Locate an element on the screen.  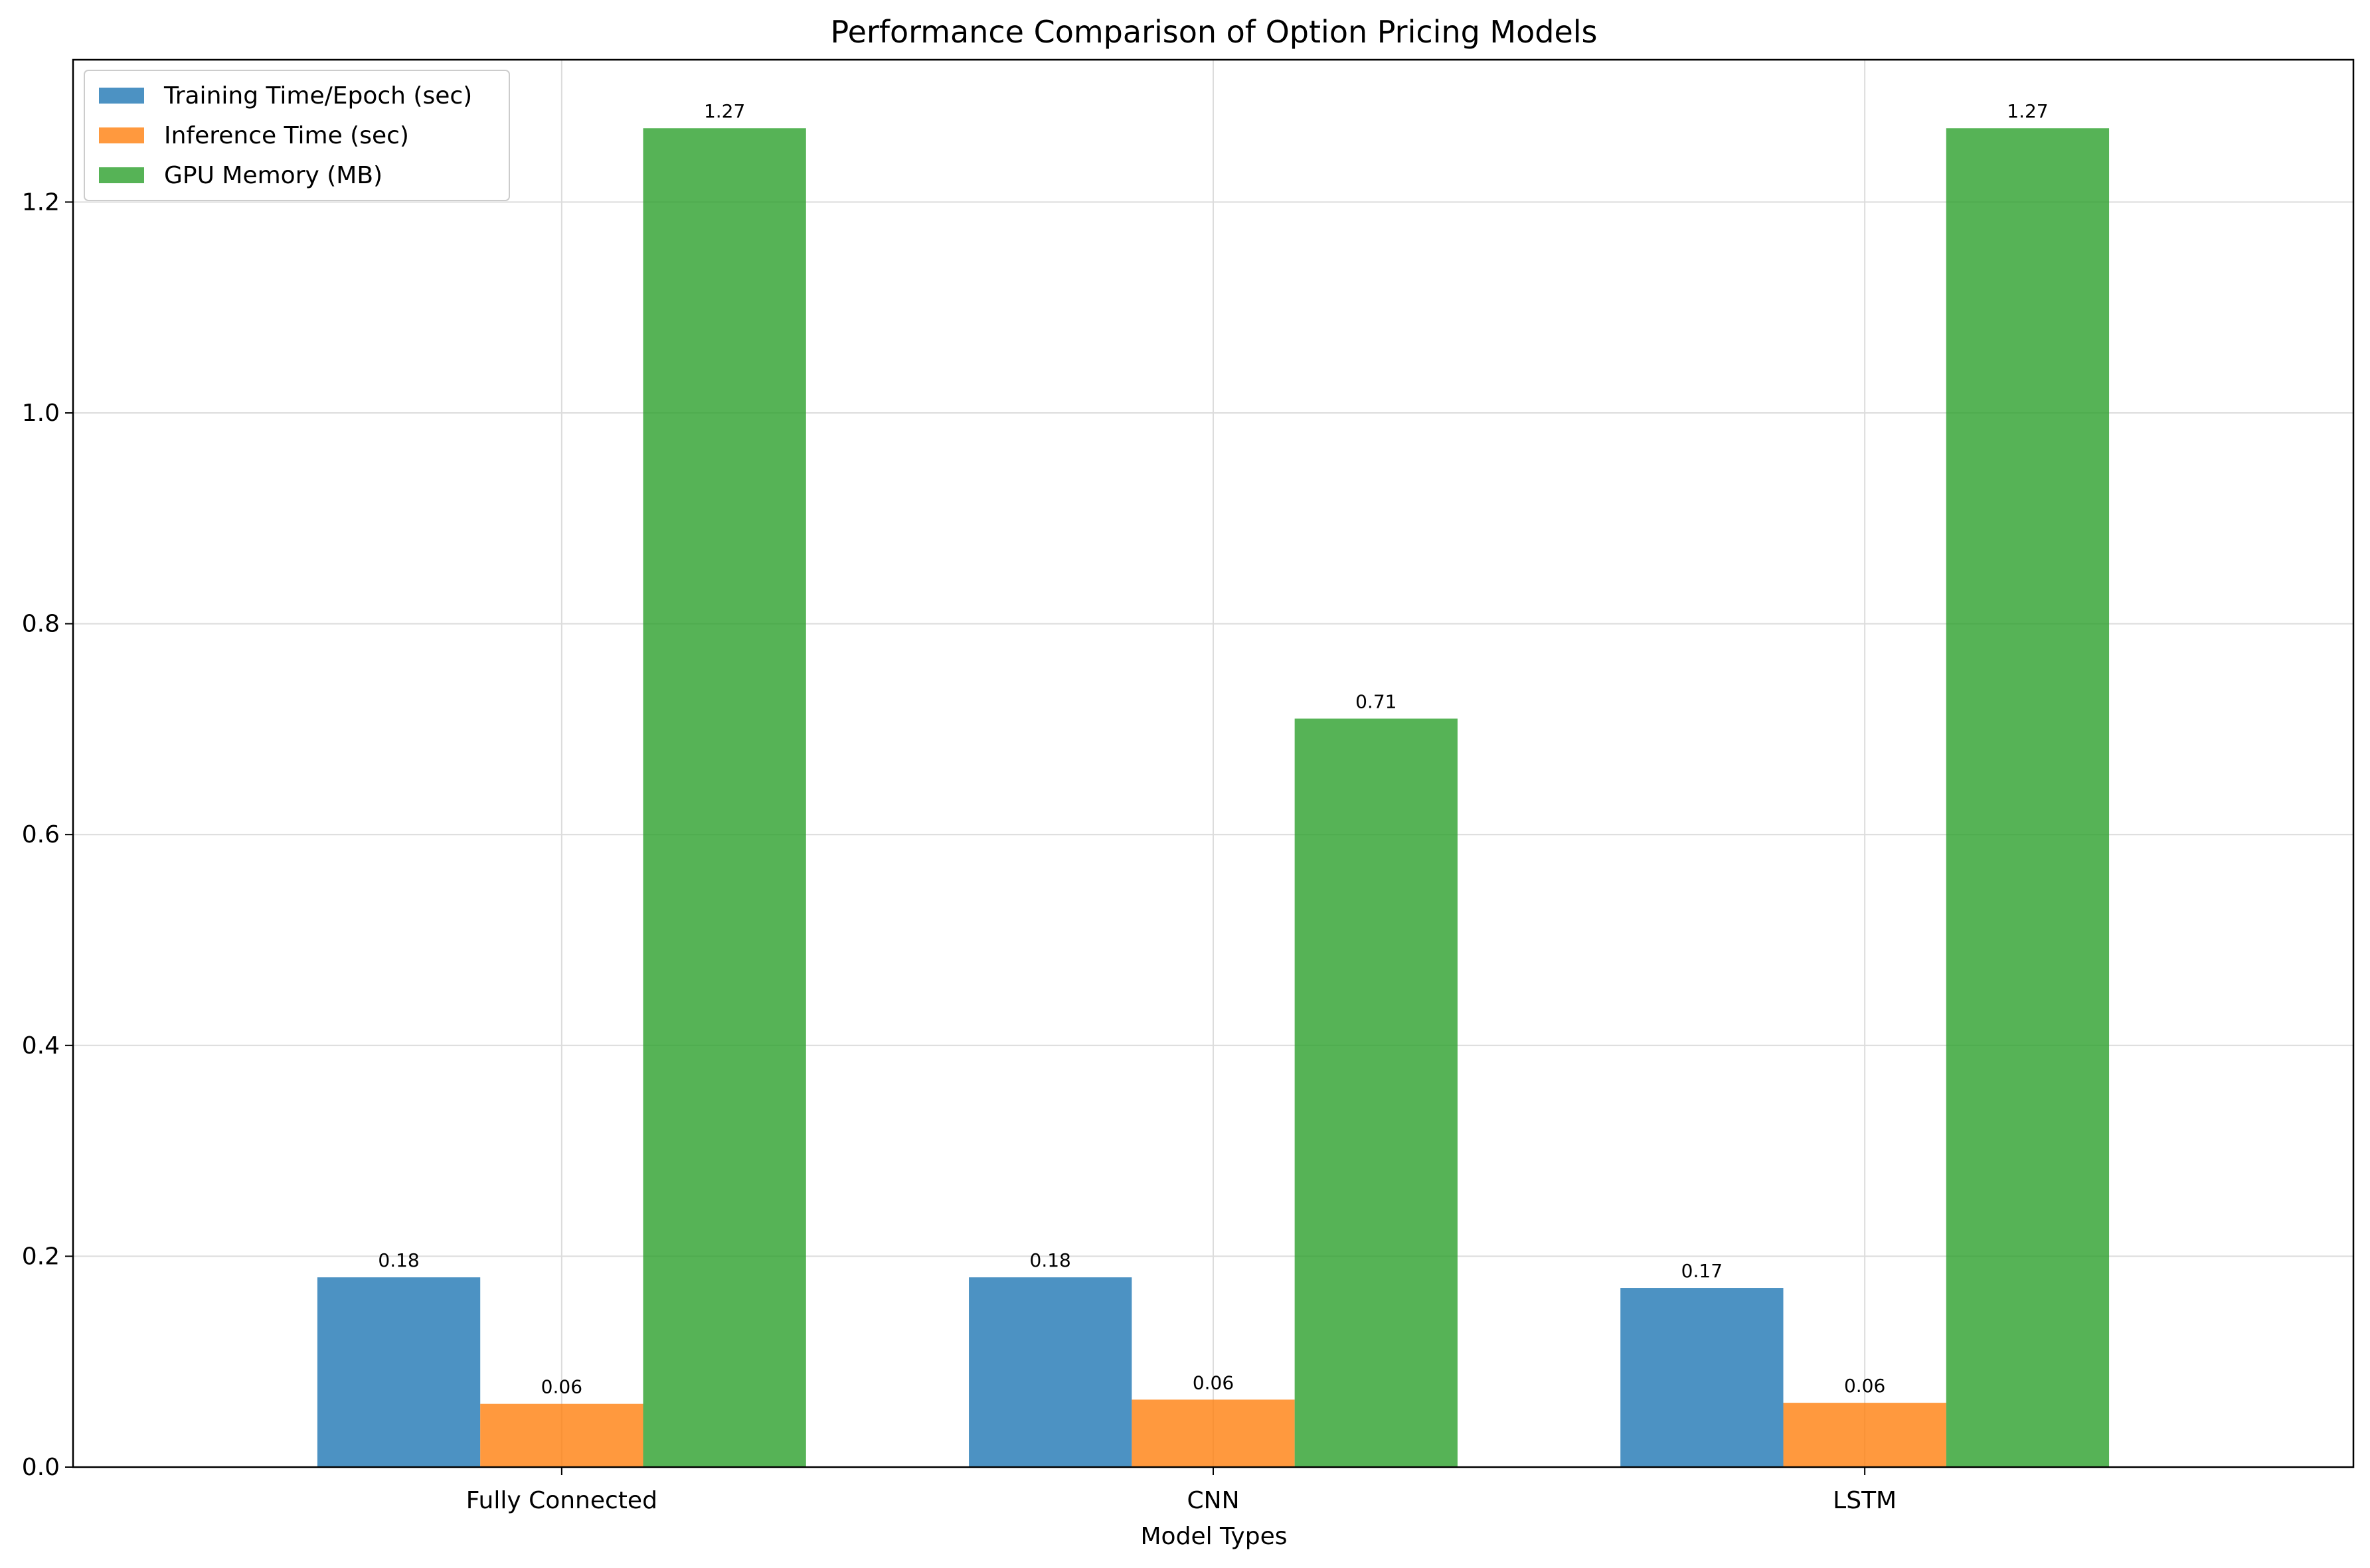
legend-label: GPU Memory (MB) is located at coordinates (273, 175).